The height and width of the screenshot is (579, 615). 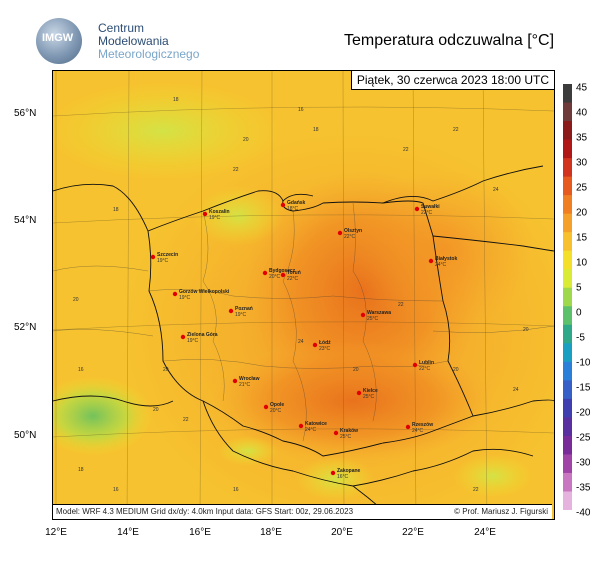 I want to click on lat-label-52: 52°N, so click(x=25, y=327).